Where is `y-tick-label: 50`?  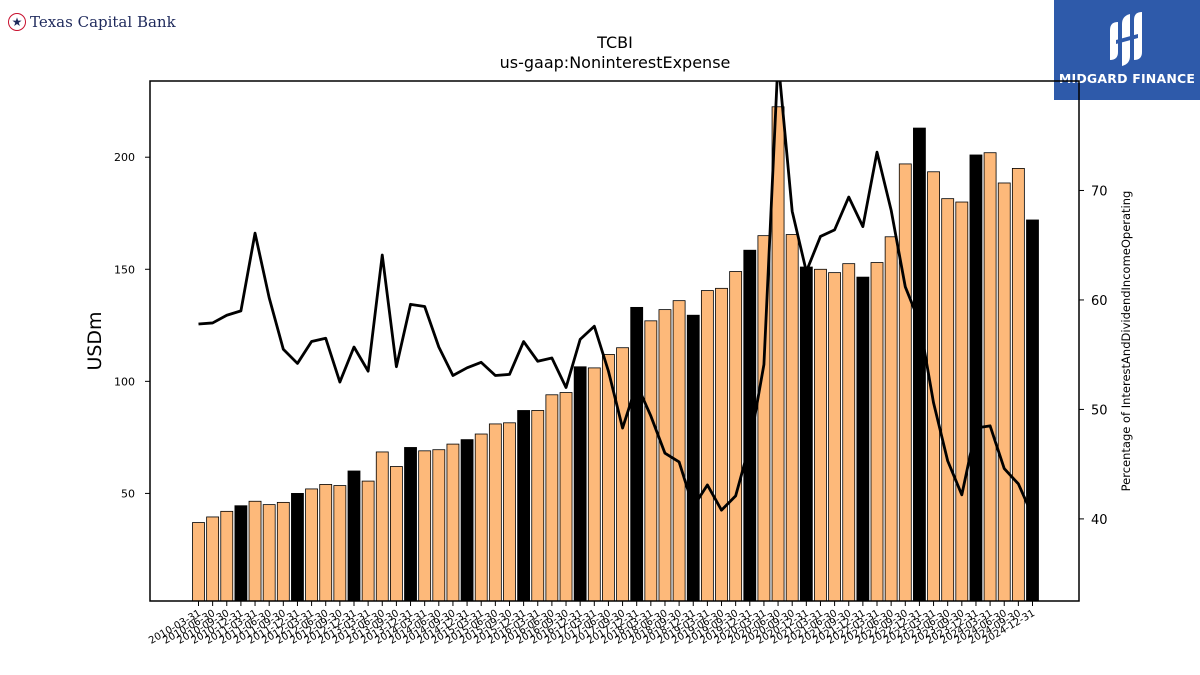
y-tick-label: 50 is located at coordinates (128, 493).